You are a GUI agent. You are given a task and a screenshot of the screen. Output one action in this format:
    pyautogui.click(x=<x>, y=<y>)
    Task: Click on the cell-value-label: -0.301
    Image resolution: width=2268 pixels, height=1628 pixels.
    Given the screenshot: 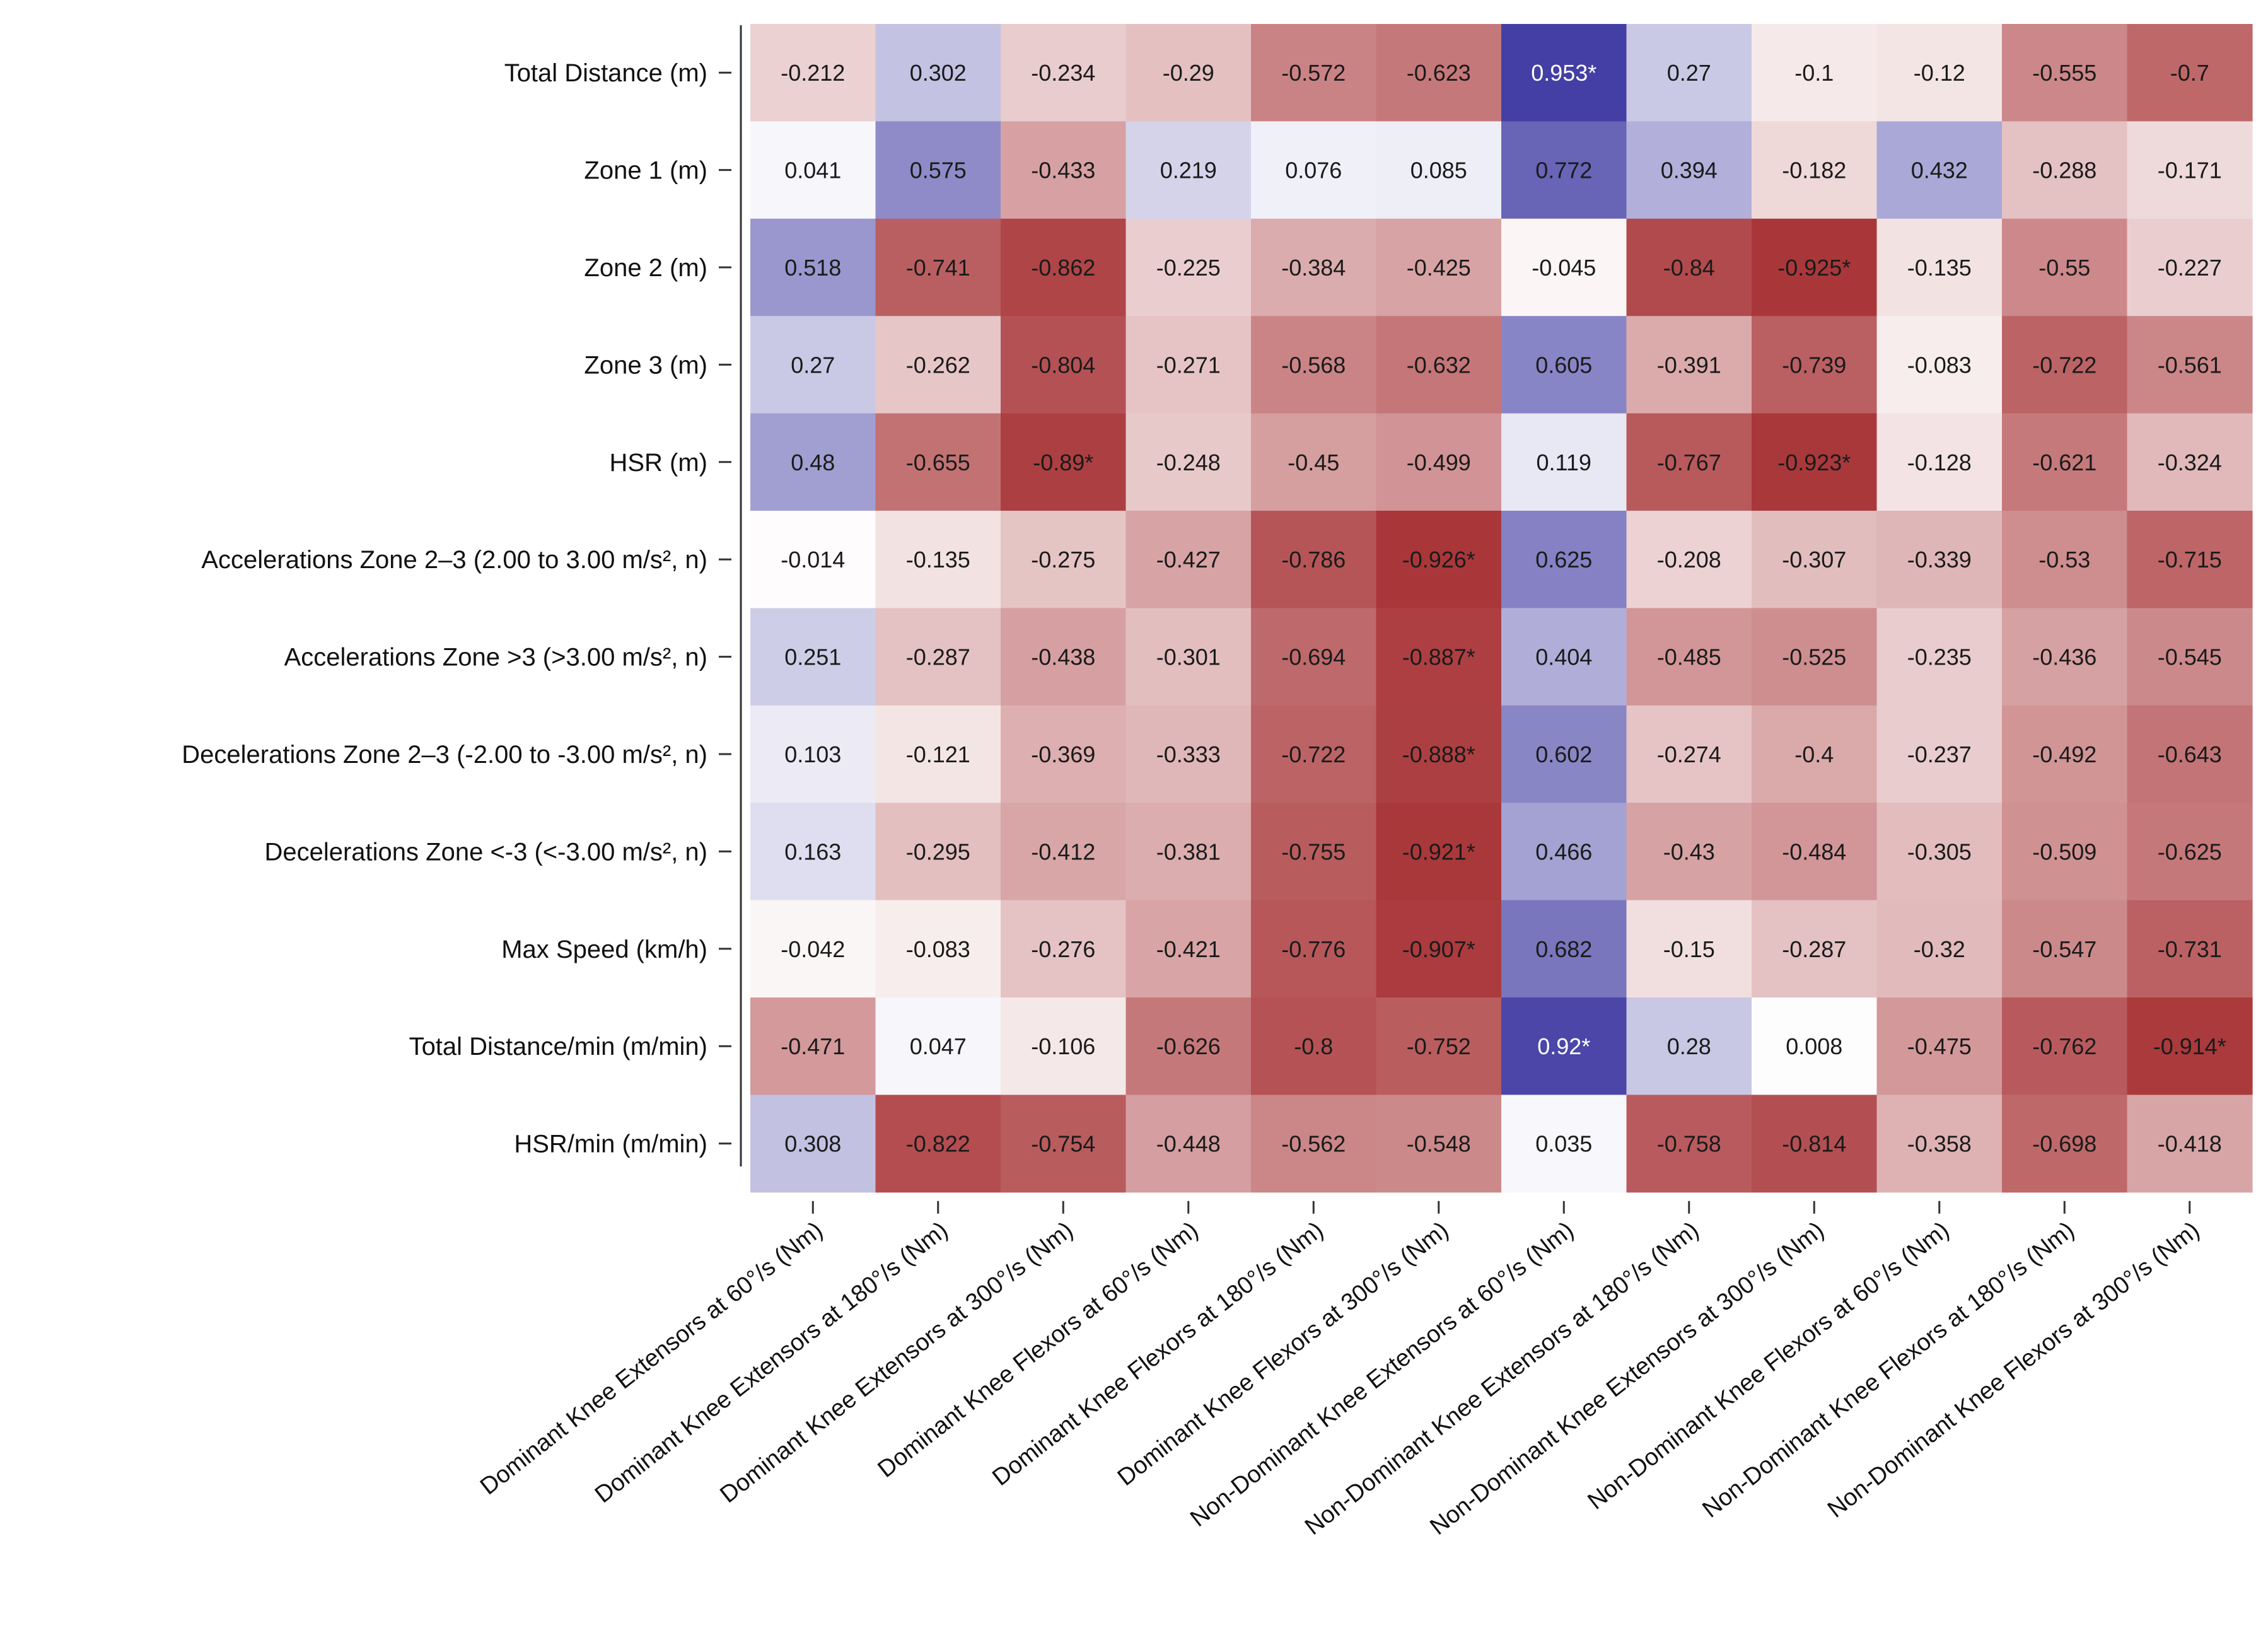 What is the action you would take?
    pyautogui.click(x=1189, y=657)
    